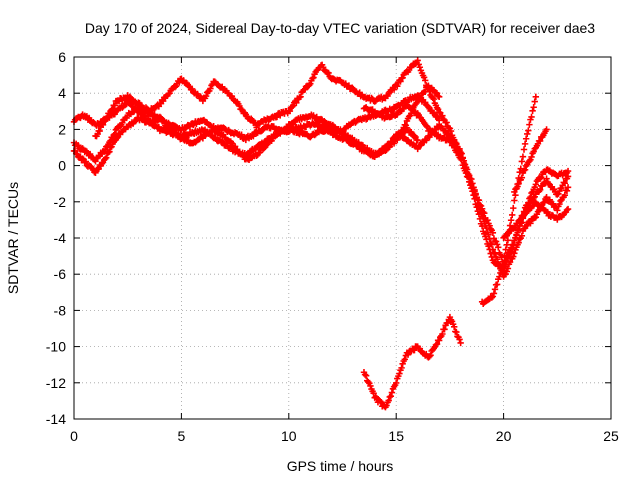 This screenshot has width=640, height=480. Describe the element at coordinates (256, 129) in the screenshot. I see `series-track-d` at that location.